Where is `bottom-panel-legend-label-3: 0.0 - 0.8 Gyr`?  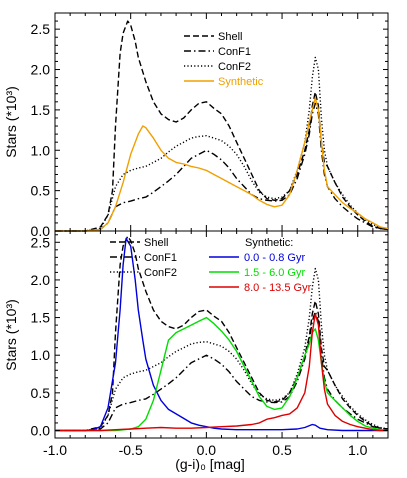
bottom-panel-legend-label-3: 0.0 - 0.8 Gyr is located at coordinates (274, 258).